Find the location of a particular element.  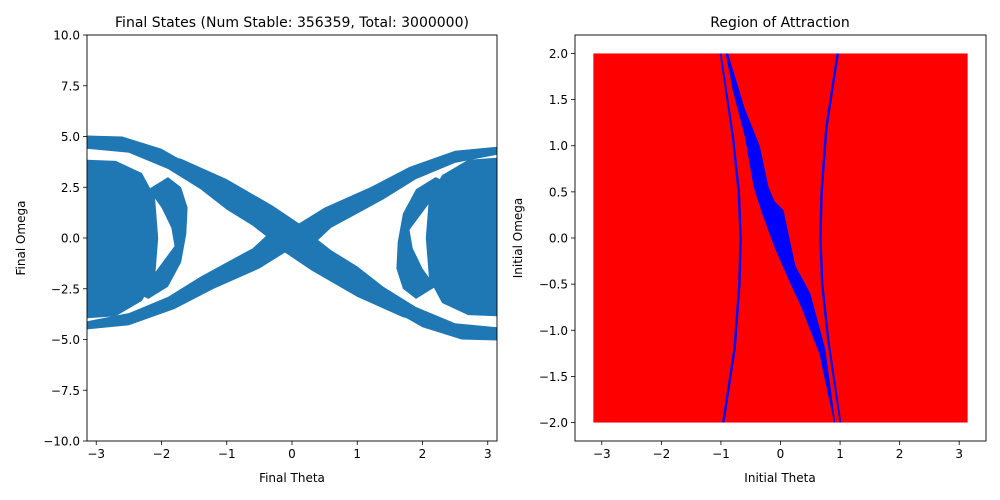

y-tick-label: −1.0 is located at coordinates (553, 331).